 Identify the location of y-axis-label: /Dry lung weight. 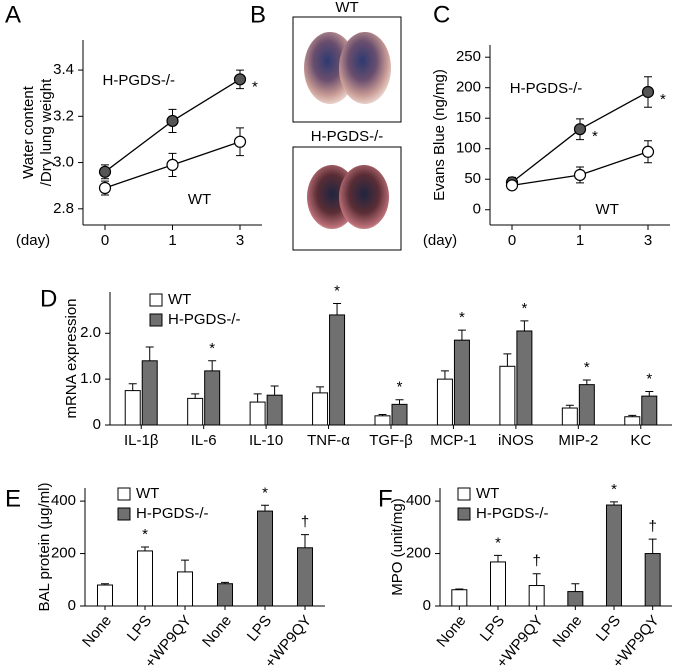
(46, 132).